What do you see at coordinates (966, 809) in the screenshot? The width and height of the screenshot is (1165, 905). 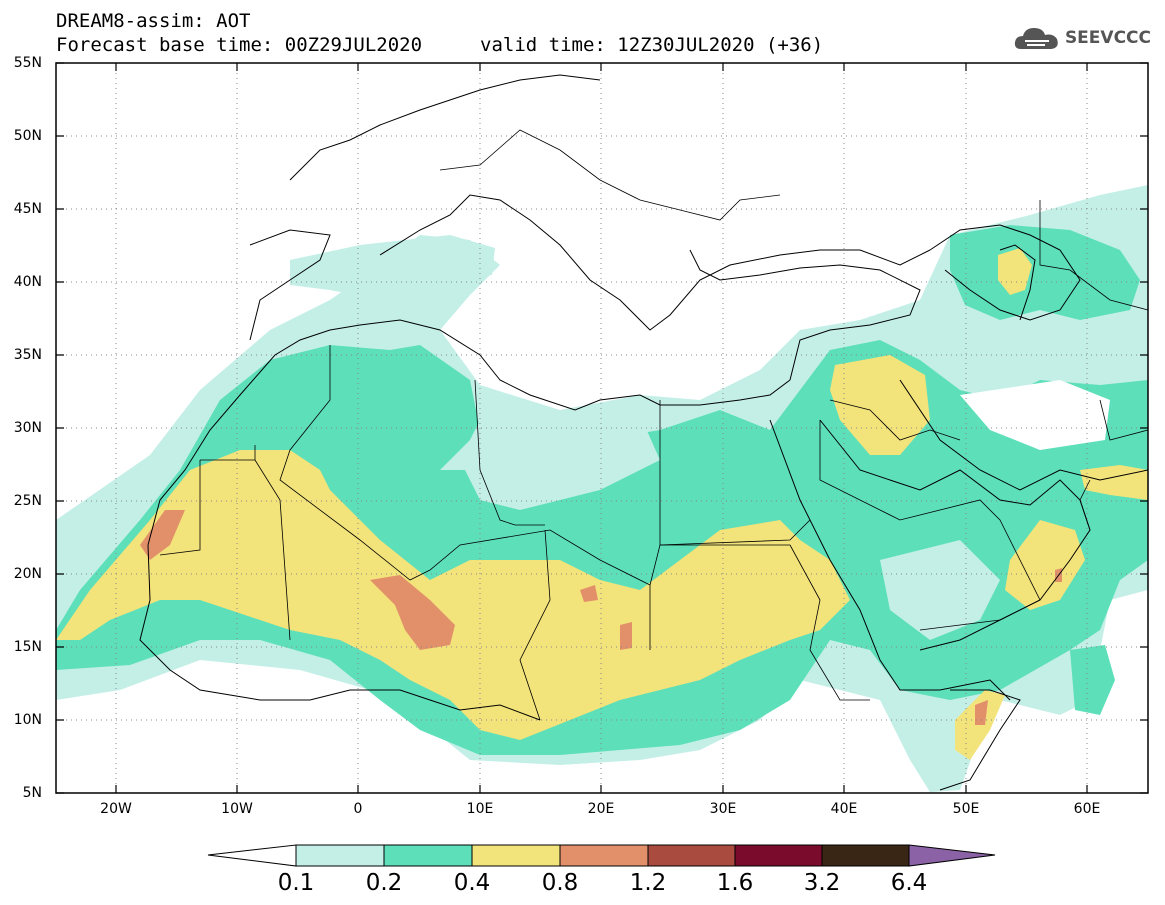 I see `lon-label: 50E` at bounding box center [966, 809].